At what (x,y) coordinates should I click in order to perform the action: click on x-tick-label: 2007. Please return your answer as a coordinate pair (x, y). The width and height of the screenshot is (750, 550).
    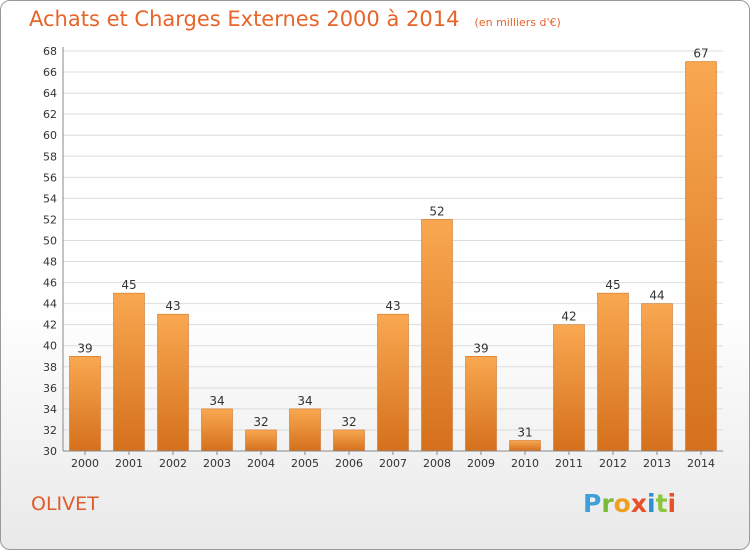
    Looking at the image, I should click on (393, 463).